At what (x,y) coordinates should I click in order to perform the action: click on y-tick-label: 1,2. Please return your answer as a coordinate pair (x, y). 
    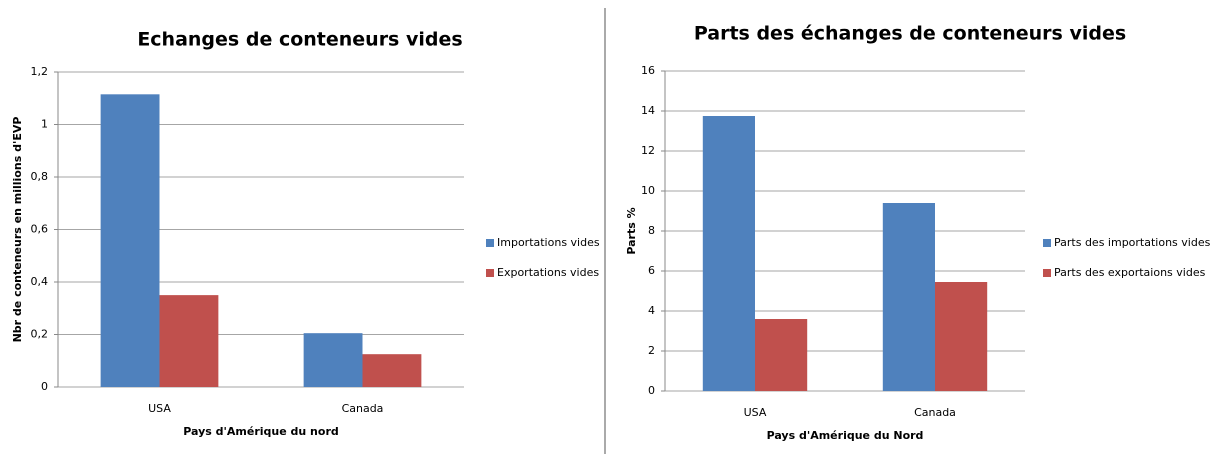
    Looking at the image, I should click on (40, 71).